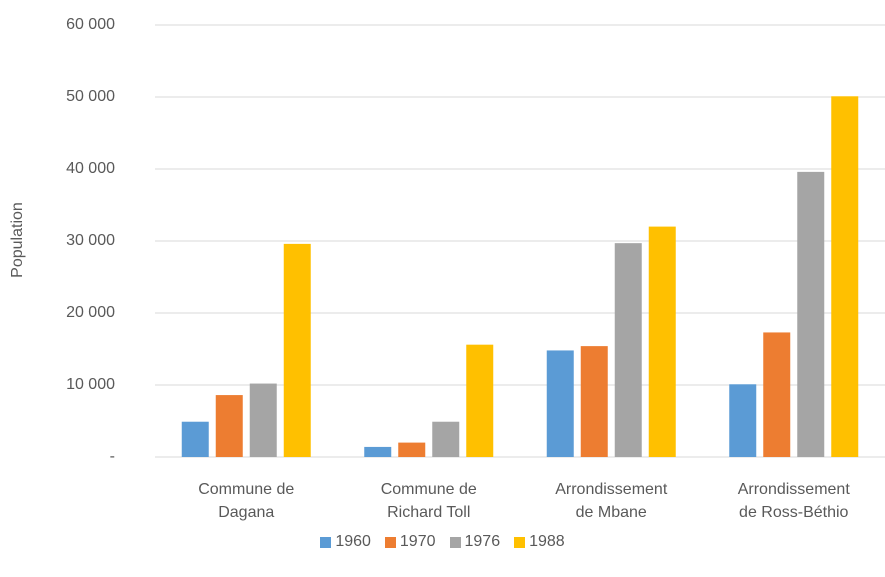  What do you see at coordinates (793, 501) in the screenshot?
I see `x-tick-label: Arrondissement de Ross-Béthio` at bounding box center [793, 501].